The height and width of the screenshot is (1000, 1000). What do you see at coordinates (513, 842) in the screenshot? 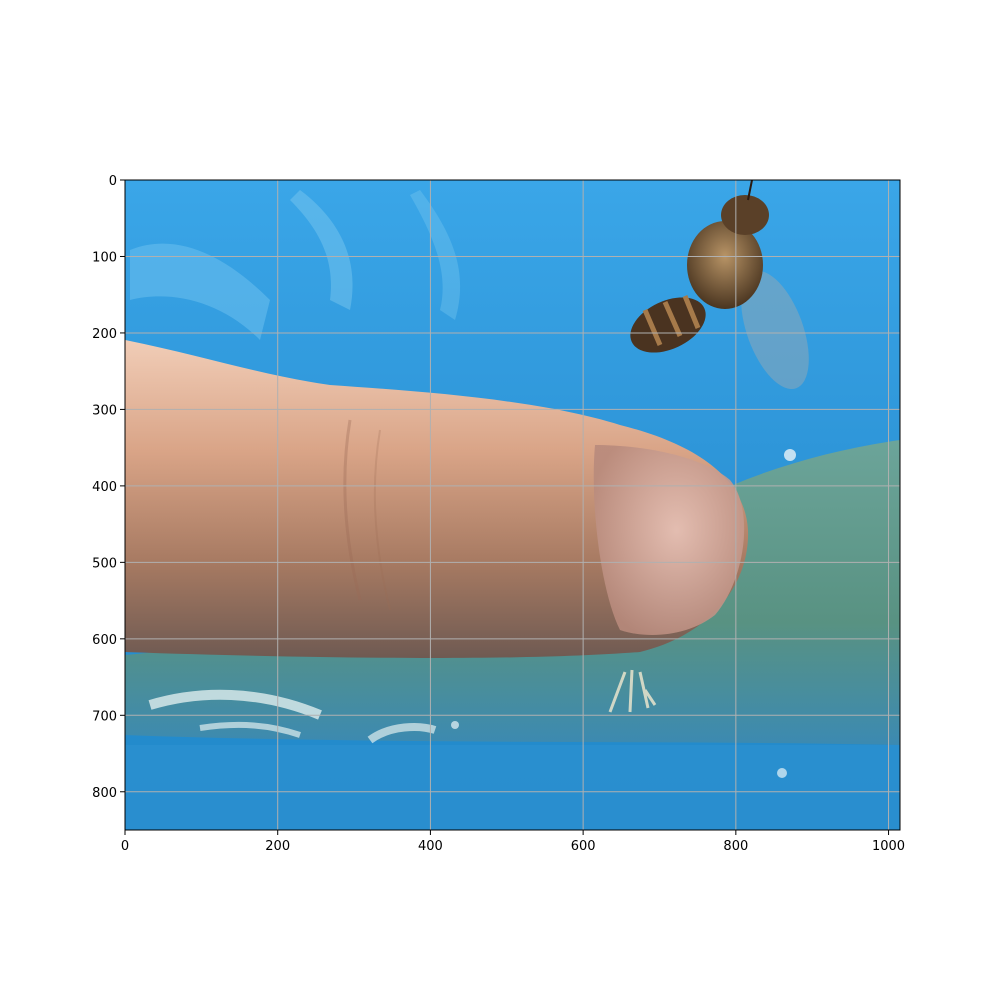
I see `x-axis: 0 200 400 600 800 1000` at bounding box center [513, 842].